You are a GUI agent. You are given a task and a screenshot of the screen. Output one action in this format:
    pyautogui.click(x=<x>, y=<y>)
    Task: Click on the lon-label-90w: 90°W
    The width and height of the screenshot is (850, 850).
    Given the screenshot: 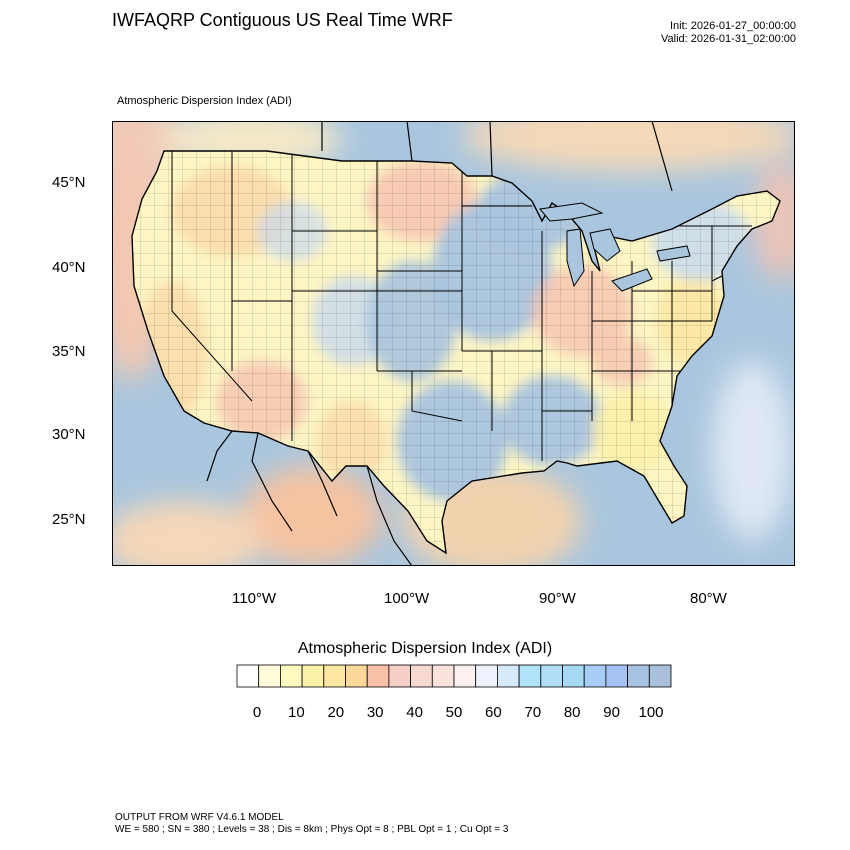 What is the action you would take?
    pyautogui.click(x=557, y=598)
    